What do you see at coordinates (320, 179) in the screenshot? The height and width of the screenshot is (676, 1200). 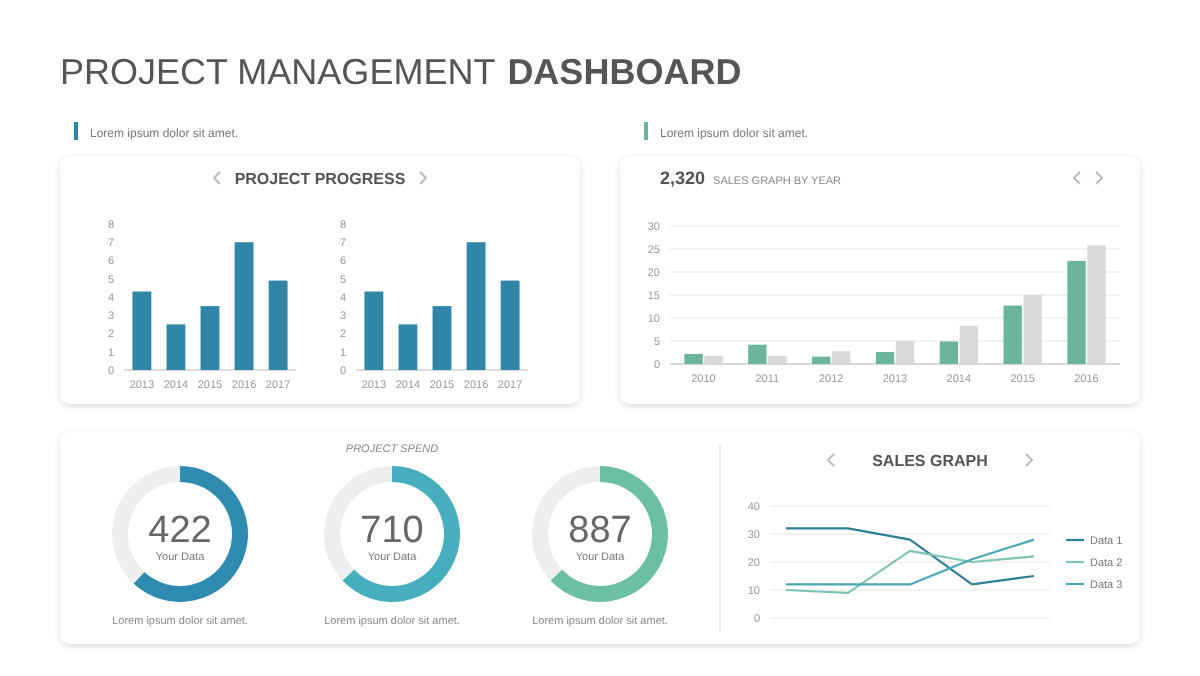 I see `chart-title: PROJECT PROGRESS` at bounding box center [320, 179].